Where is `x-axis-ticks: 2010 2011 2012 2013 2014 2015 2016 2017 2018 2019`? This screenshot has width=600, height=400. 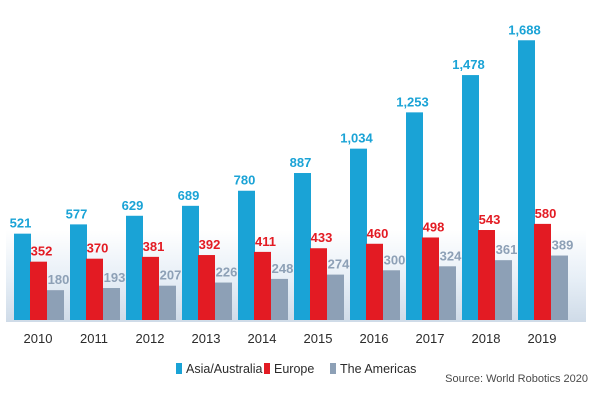
x-axis-ticks: 2010 2011 2012 2013 2014 2015 2016 2017 2018 2019 is located at coordinates (290, 338).